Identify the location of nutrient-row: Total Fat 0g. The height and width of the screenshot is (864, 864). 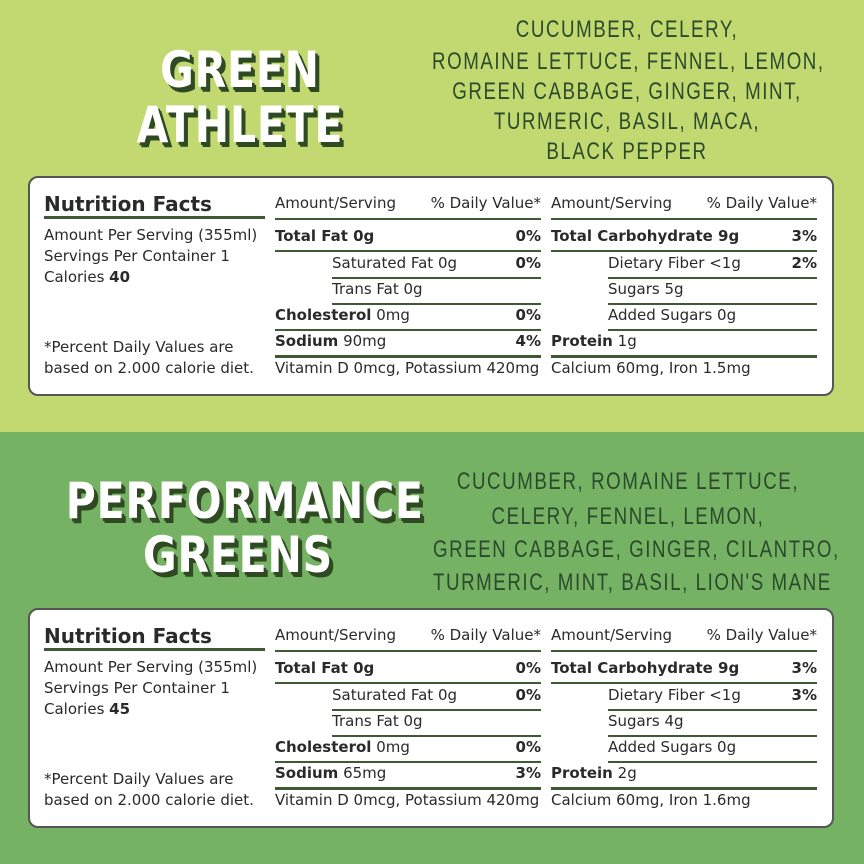
(324, 236).